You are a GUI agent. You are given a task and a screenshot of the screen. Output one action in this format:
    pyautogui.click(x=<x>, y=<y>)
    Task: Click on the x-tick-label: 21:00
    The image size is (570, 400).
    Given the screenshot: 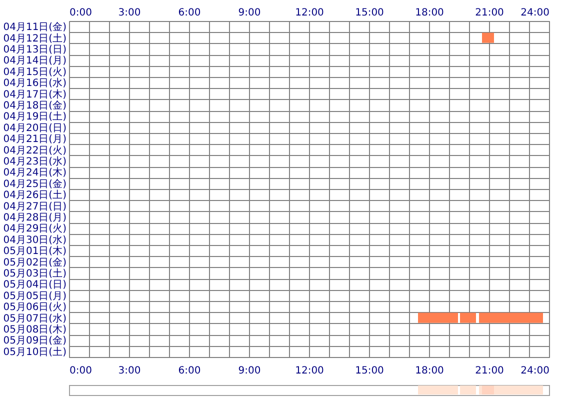 What is the action you would take?
    pyautogui.click(x=489, y=13)
    